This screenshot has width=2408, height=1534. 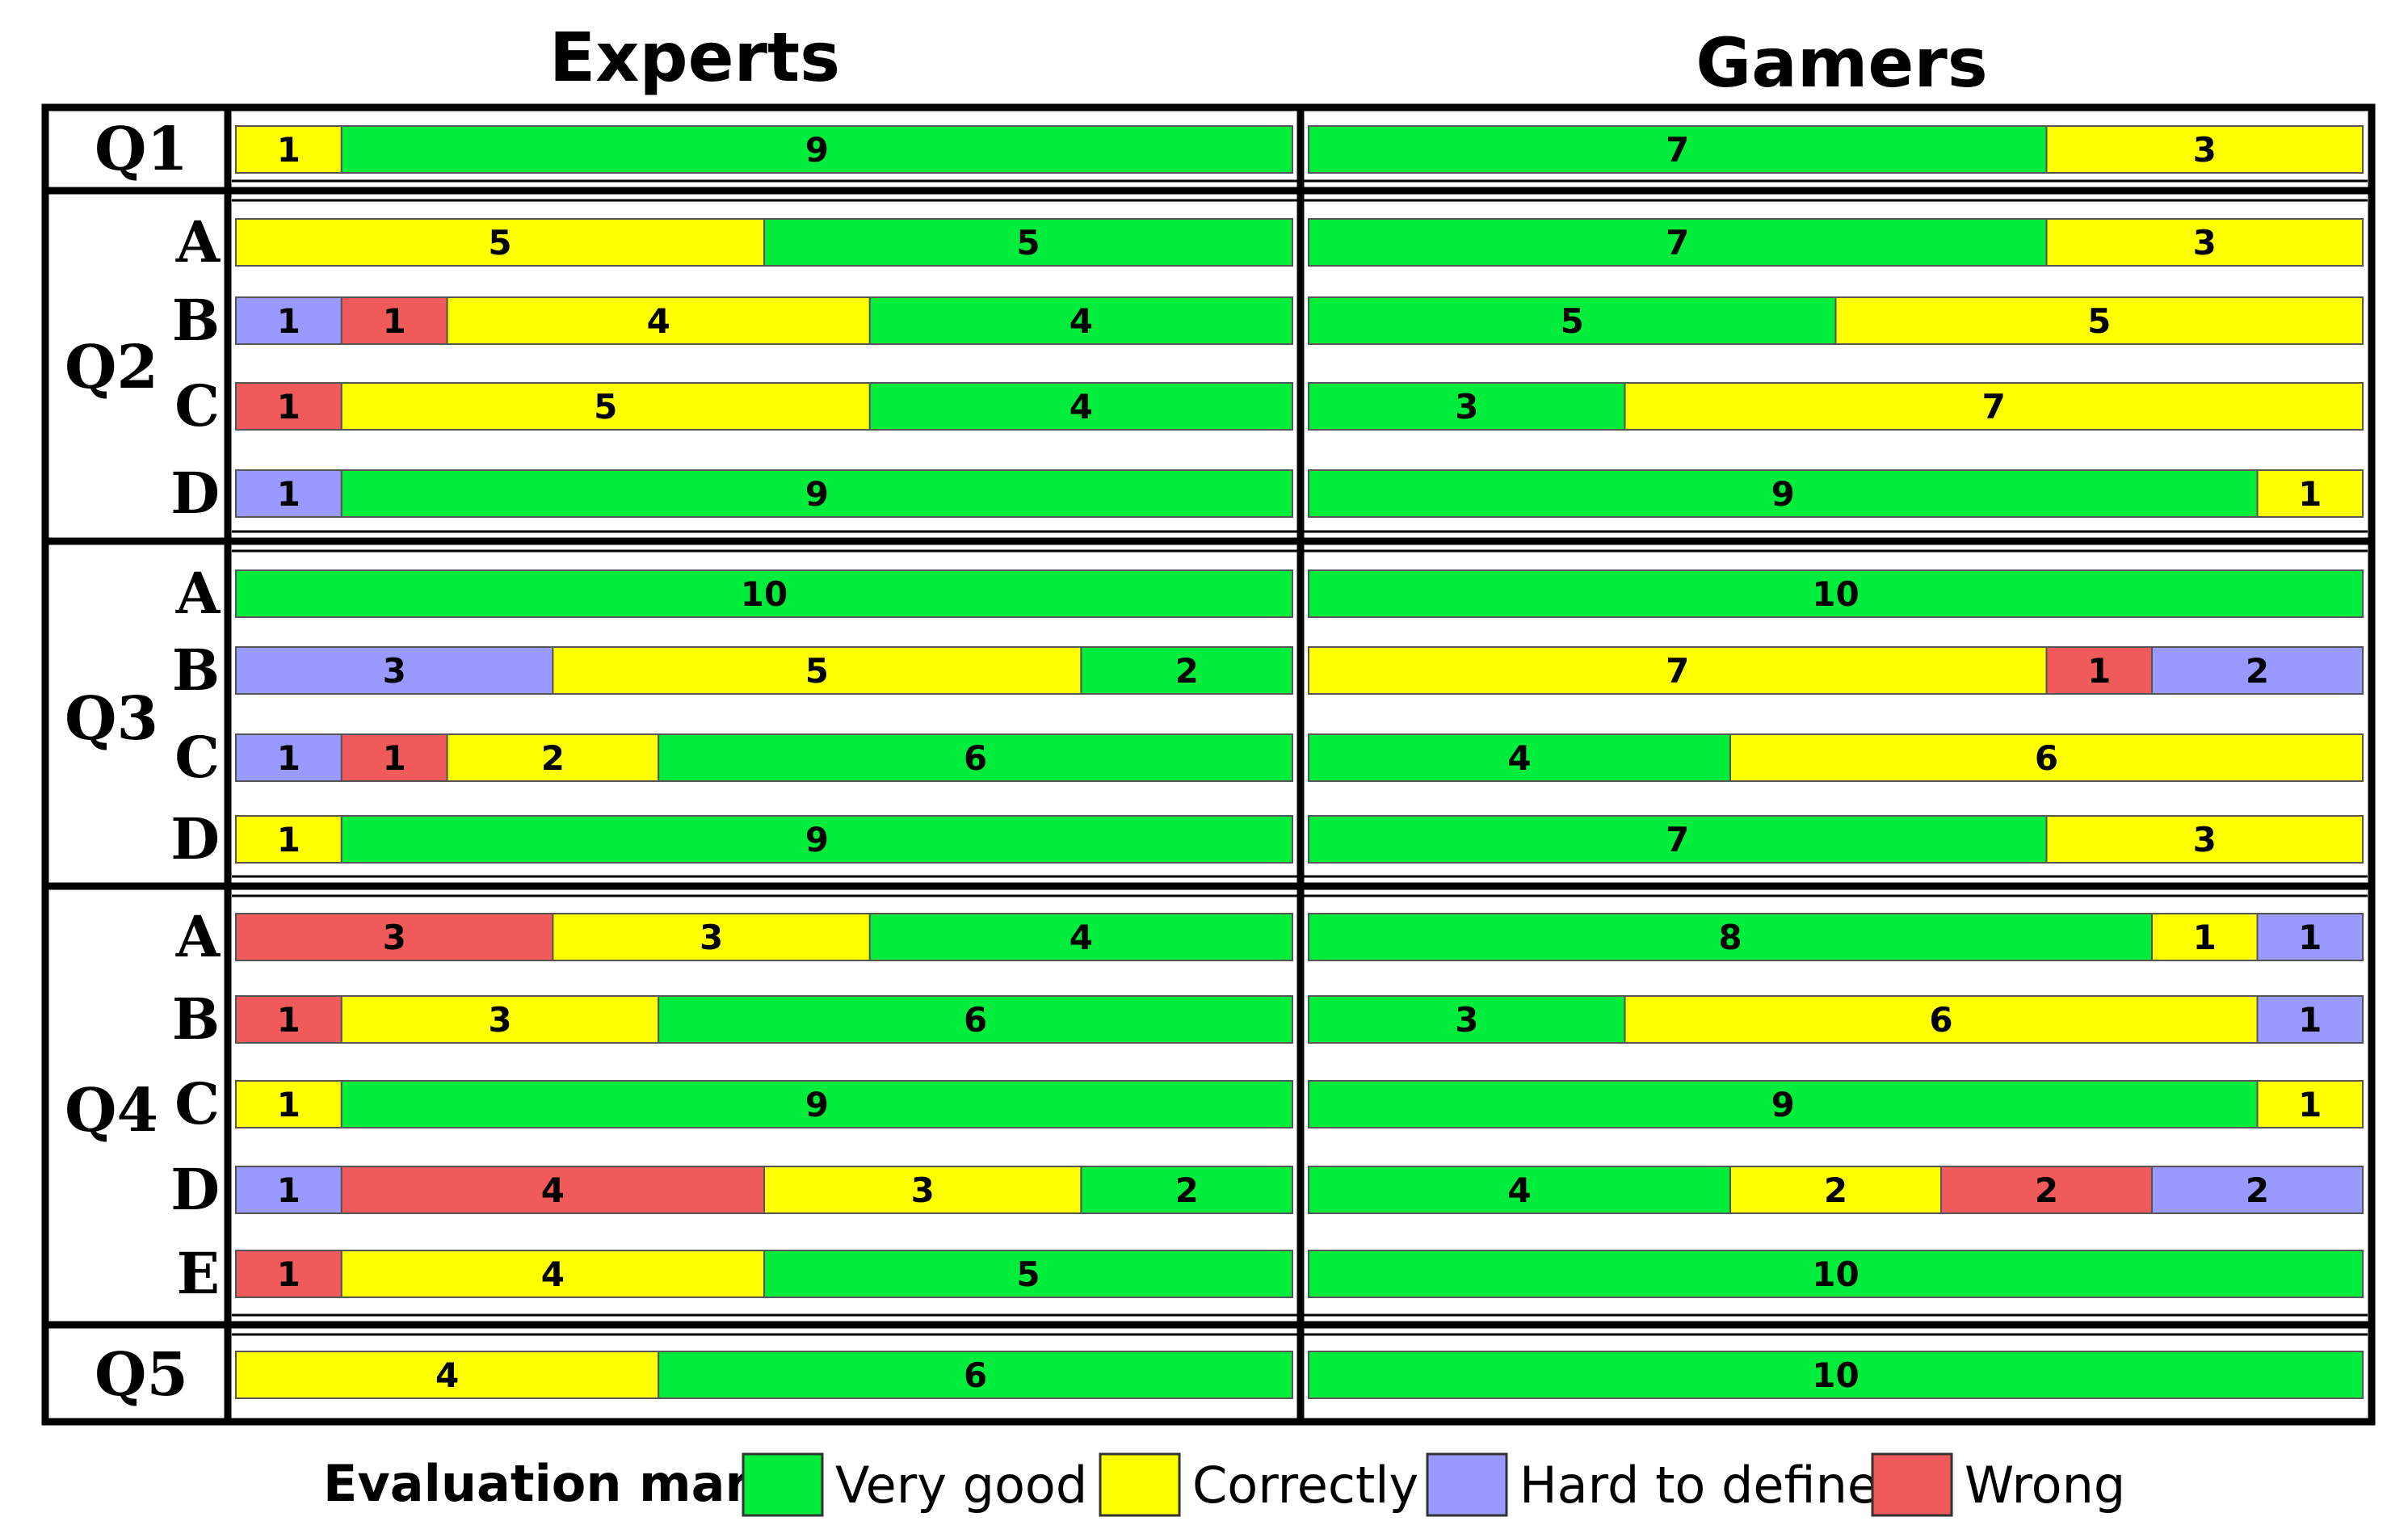 What do you see at coordinates (817, 1104) in the screenshot?
I see `experts-q4-c-segment-value: 9` at bounding box center [817, 1104].